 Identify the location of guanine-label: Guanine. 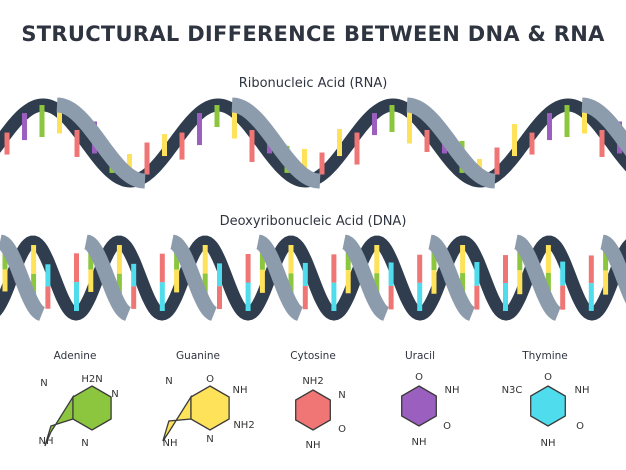
(198, 356).